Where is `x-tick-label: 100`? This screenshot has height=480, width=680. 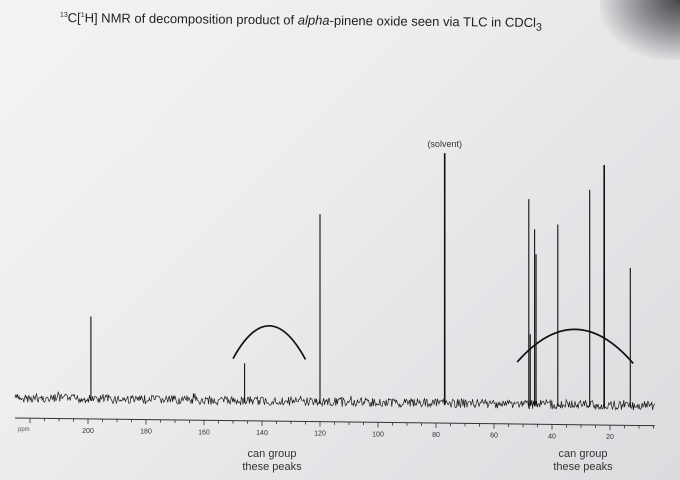
x-tick-label: 100 is located at coordinates (378, 434).